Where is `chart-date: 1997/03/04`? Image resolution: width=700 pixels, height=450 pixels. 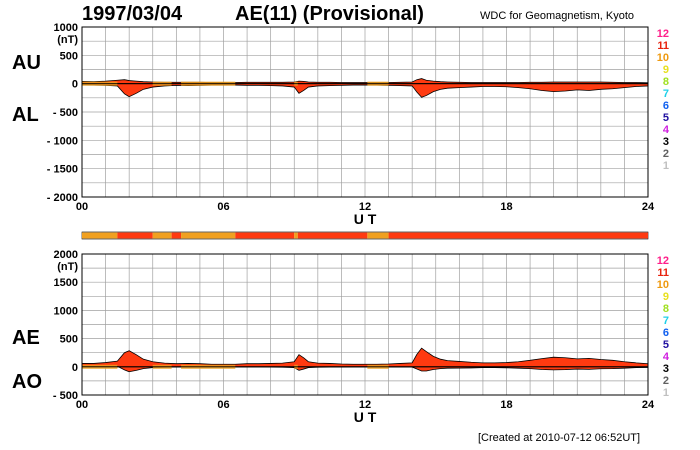 chart-date: 1997/03/04 is located at coordinates (132, 14).